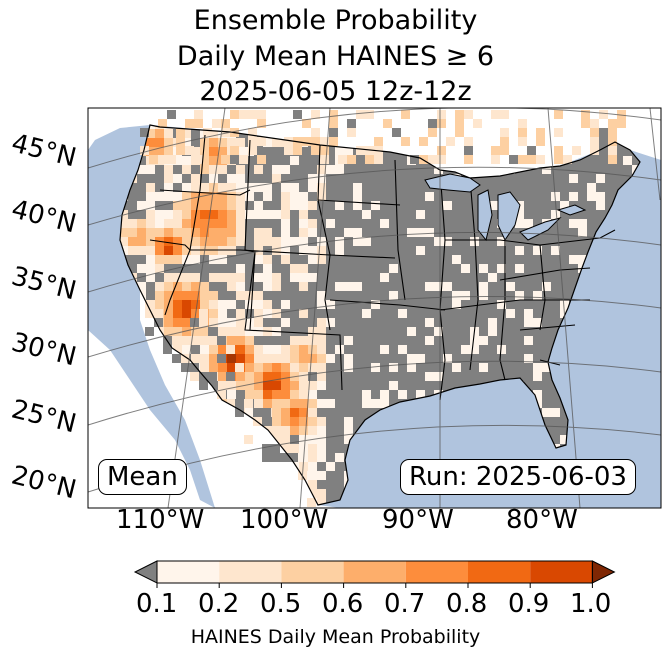 Image resolution: width=671 pixels, height=658 pixels. I want to click on colorbar-tick-3: 0.6, so click(343, 604).